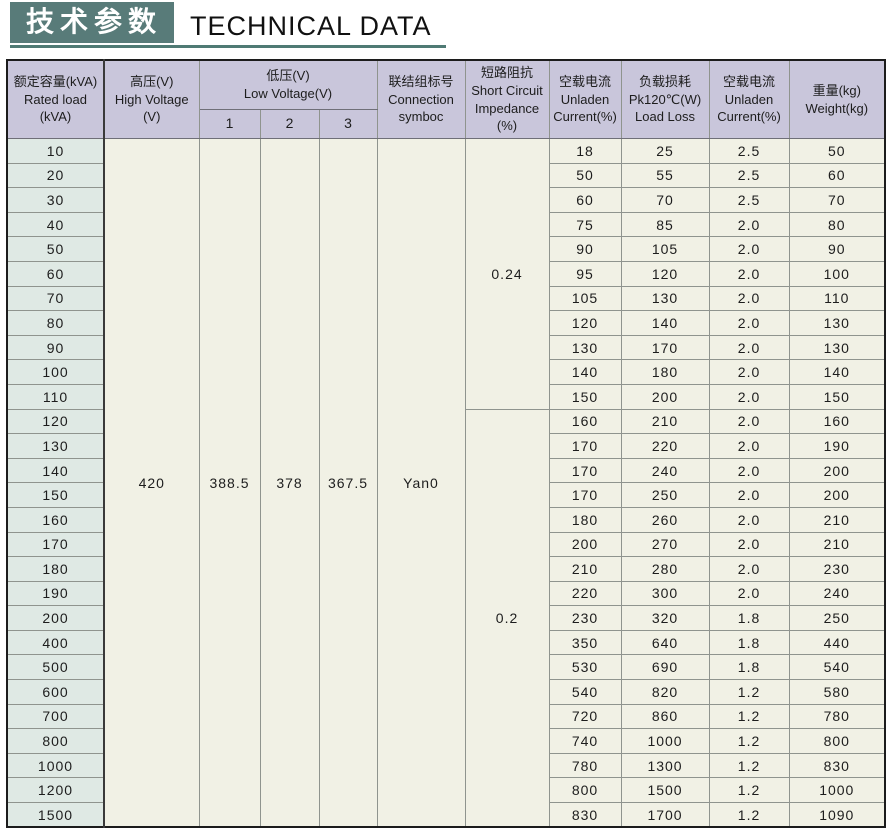 The height and width of the screenshot is (832, 890). I want to click on cell-rated-load: 700, so click(55, 716).